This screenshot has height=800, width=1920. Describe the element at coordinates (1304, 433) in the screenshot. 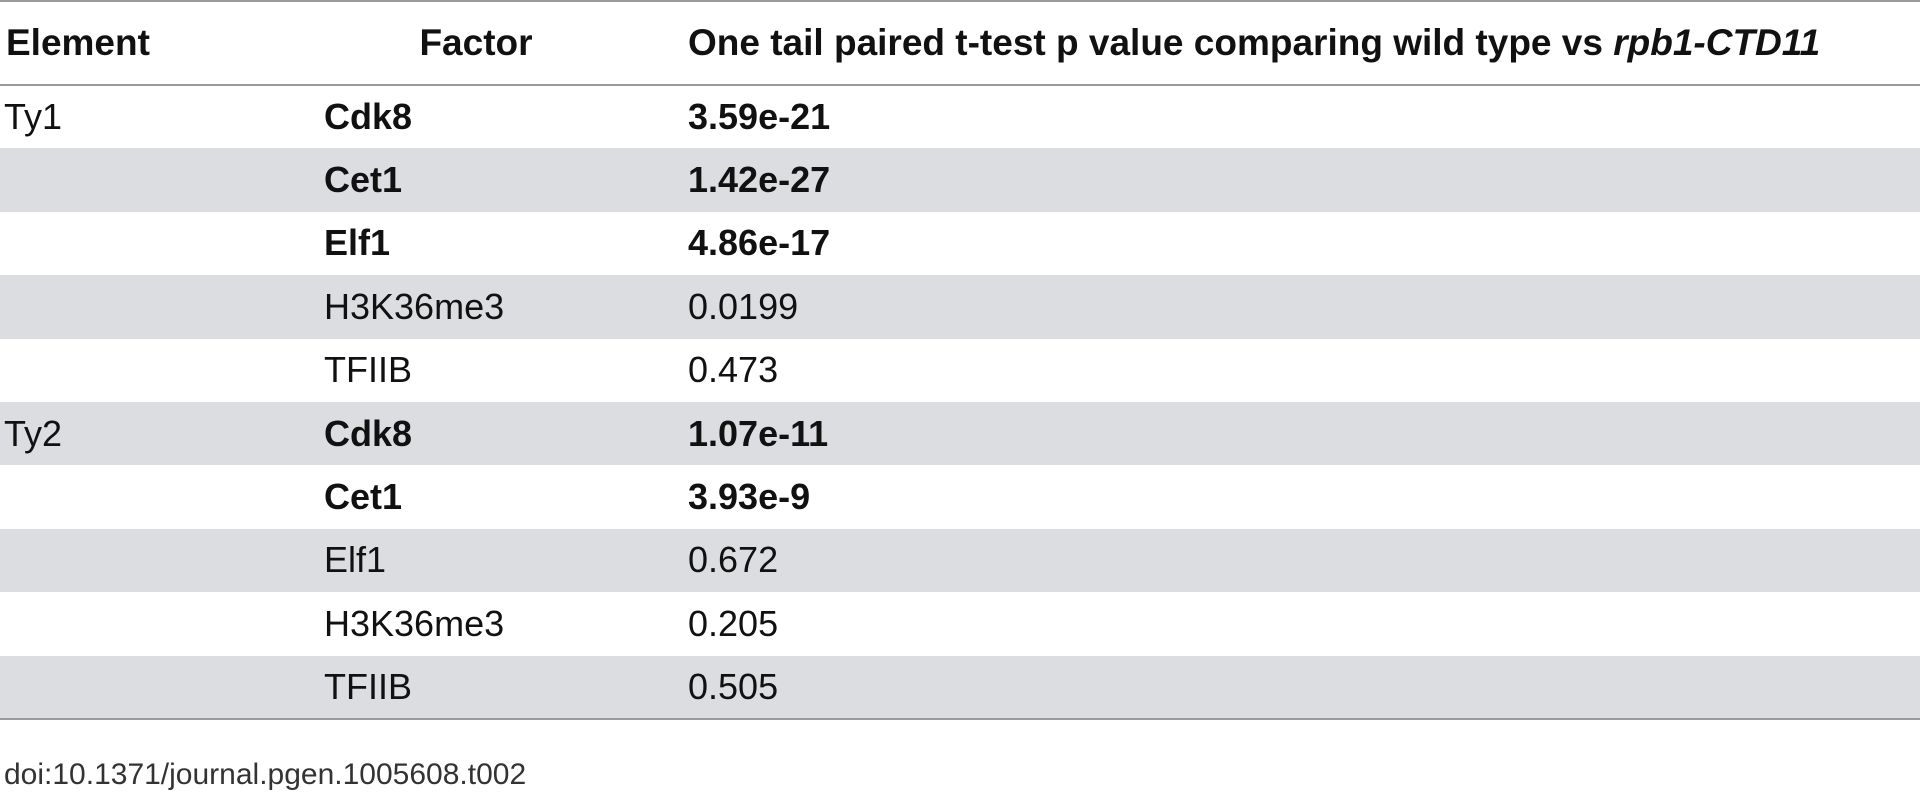

I see `pvalue-cell: 1.07e-11` at that location.